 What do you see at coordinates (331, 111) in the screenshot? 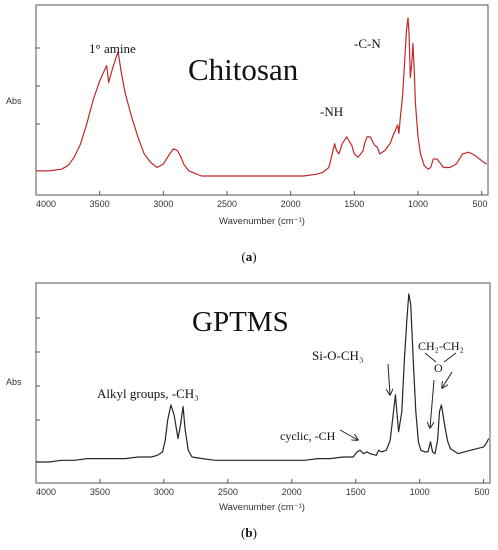
I see `annotation-label: -NH` at bounding box center [331, 111].